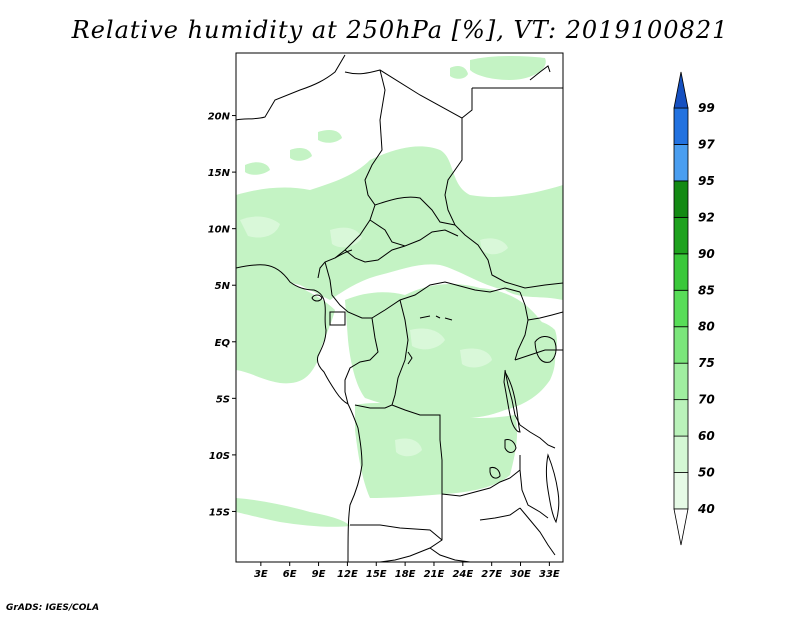 The height and width of the screenshot is (618, 800). I want to click on legend-label: 92, so click(706, 217).